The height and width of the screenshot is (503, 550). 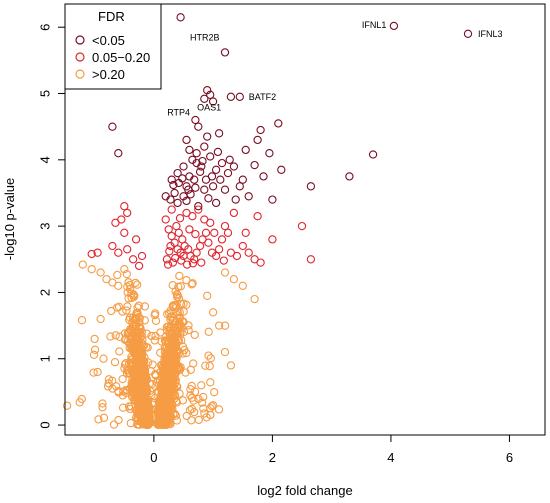 I want to click on legend: FDR <0.05 0.05−0.20 >0.20, so click(x=113, y=46).